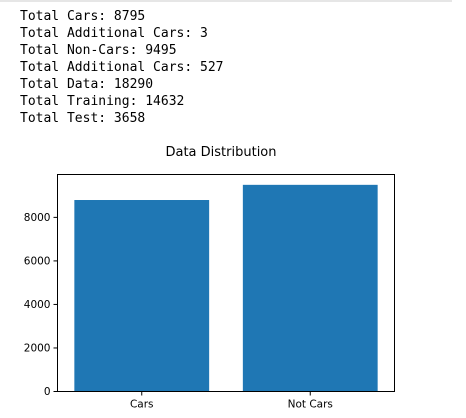 This screenshot has width=466, height=418. What do you see at coordinates (37, 261) in the screenshot?
I see `y-tick-label: 6000` at bounding box center [37, 261].